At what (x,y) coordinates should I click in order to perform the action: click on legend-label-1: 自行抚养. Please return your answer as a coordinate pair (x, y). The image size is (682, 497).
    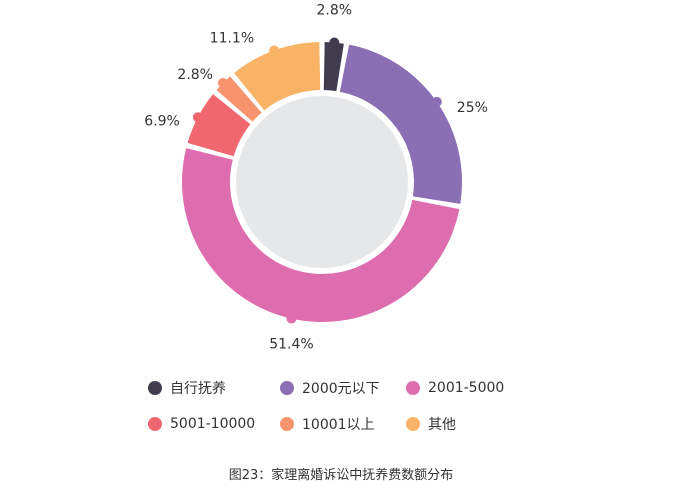
    Looking at the image, I should click on (198, 389).